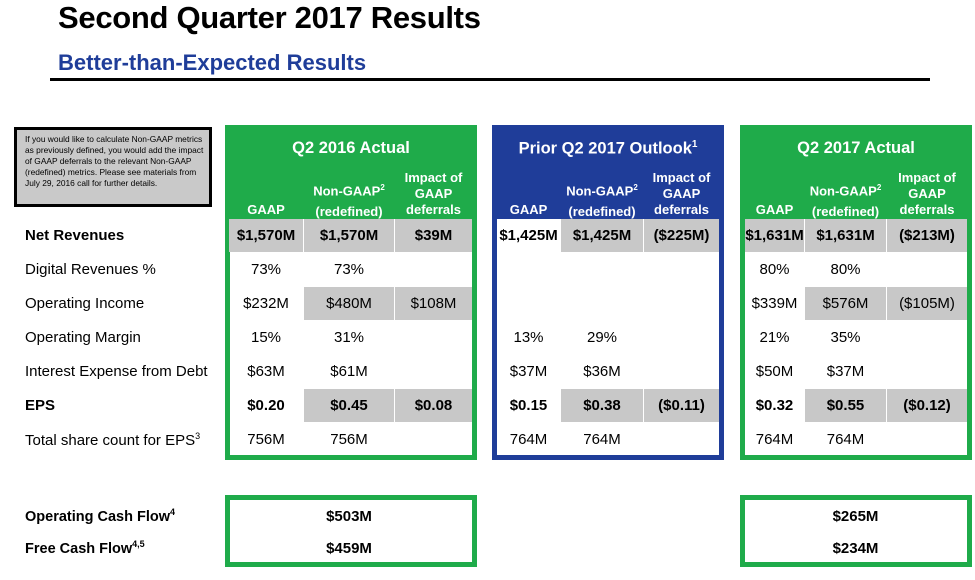 This screenshot has height=580, width=975. I want to click on row-label-text: Interest Expense from Debt, so click(116, 371).